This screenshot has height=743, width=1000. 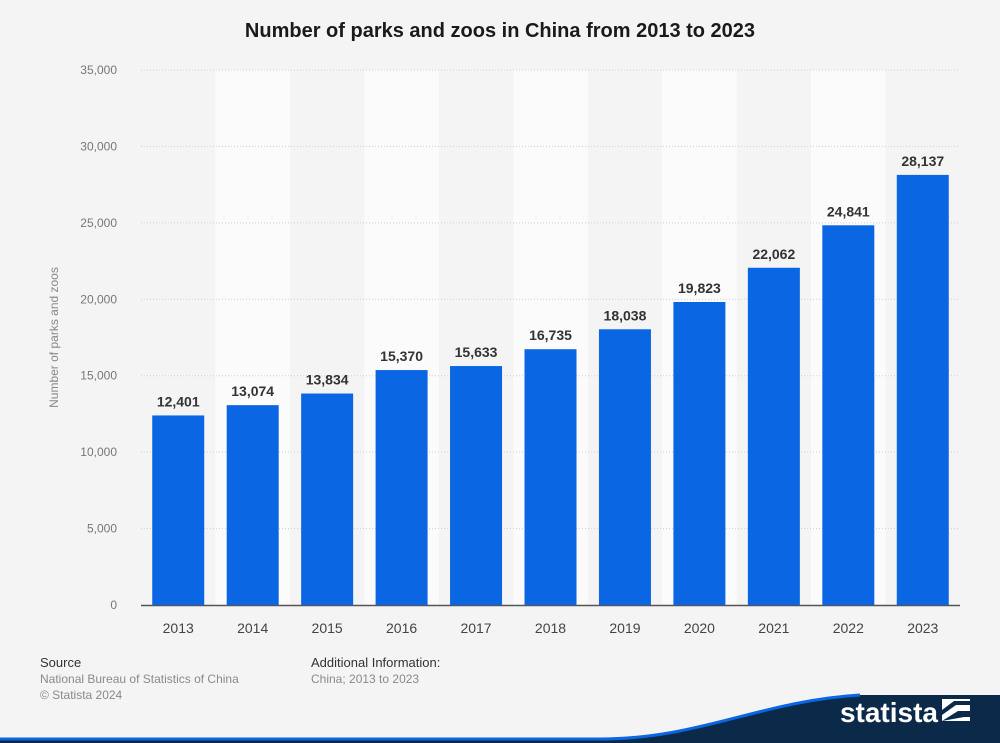 What do you see at coordinates (476, 352) in the screenshot?
I see `bar-value-label: 15,633` at bounding box center [476, 352].